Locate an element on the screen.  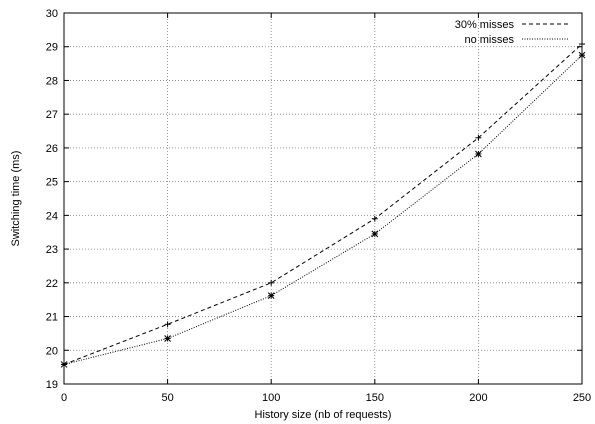
y-axis-title: Switching time (ms) is located at coordinates (16, 199).